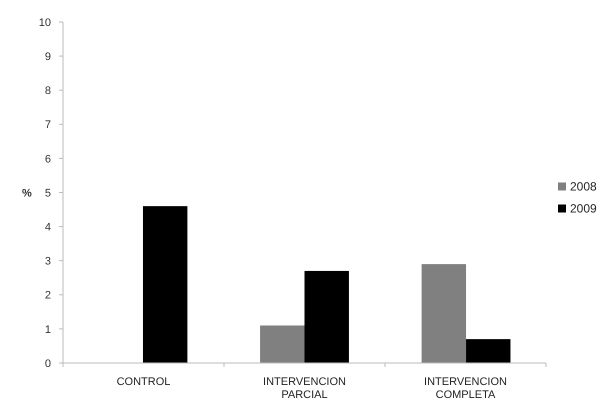 The width and height of the screenshot is (616, 409). What do you see at coordinates (47, 262) in the screenshot?
I see `y-tick-label: 3` at bounding box center [47, 262].